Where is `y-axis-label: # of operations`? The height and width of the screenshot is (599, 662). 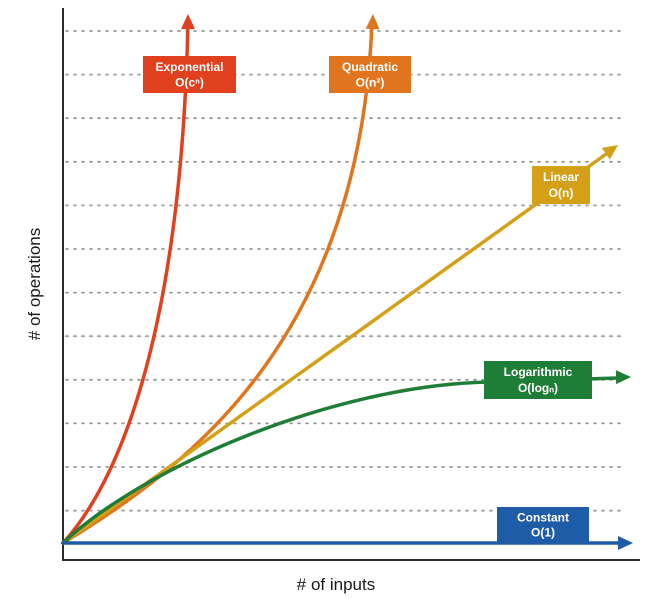 y-axis-label: # of operations is located at coordinates (34, 284).